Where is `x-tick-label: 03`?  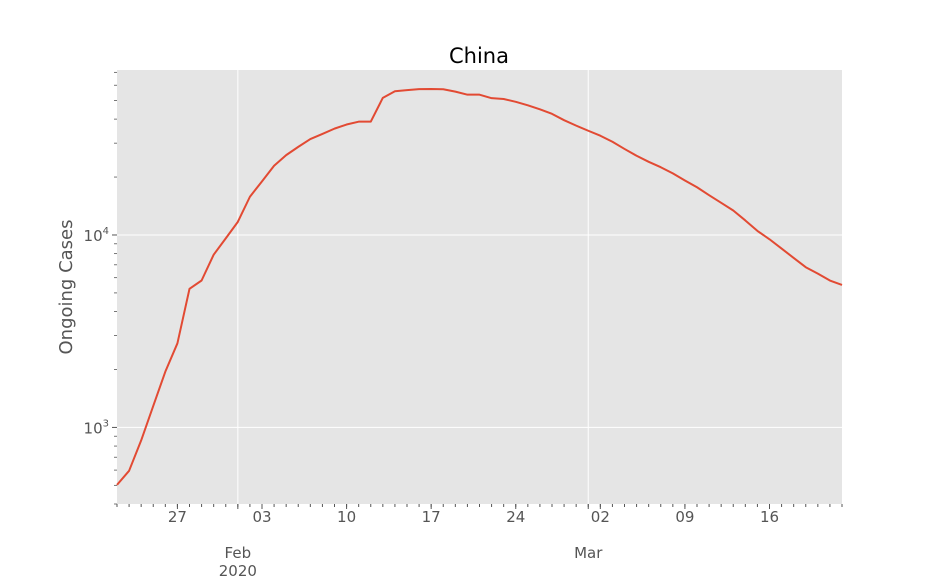
x-tick-label: 03 is located at coordinates (261, 517).